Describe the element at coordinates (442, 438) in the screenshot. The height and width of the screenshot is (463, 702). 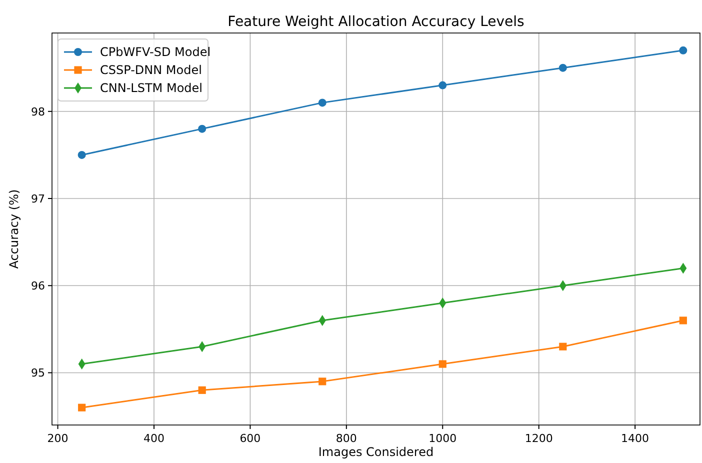
I see `x-tick-label: 1000` at that location.